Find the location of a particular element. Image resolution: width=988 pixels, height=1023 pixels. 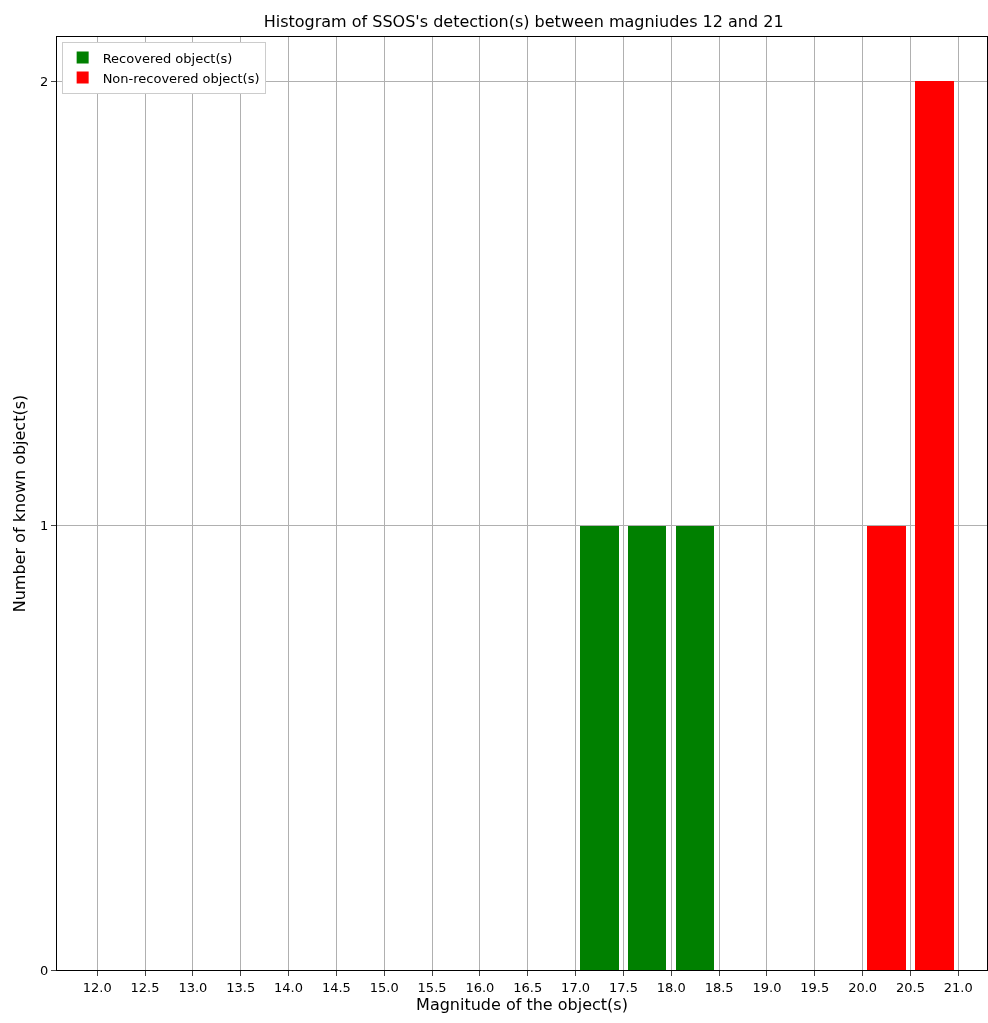

x-tick-label: 13.5 is located at coordinates (241, 987).